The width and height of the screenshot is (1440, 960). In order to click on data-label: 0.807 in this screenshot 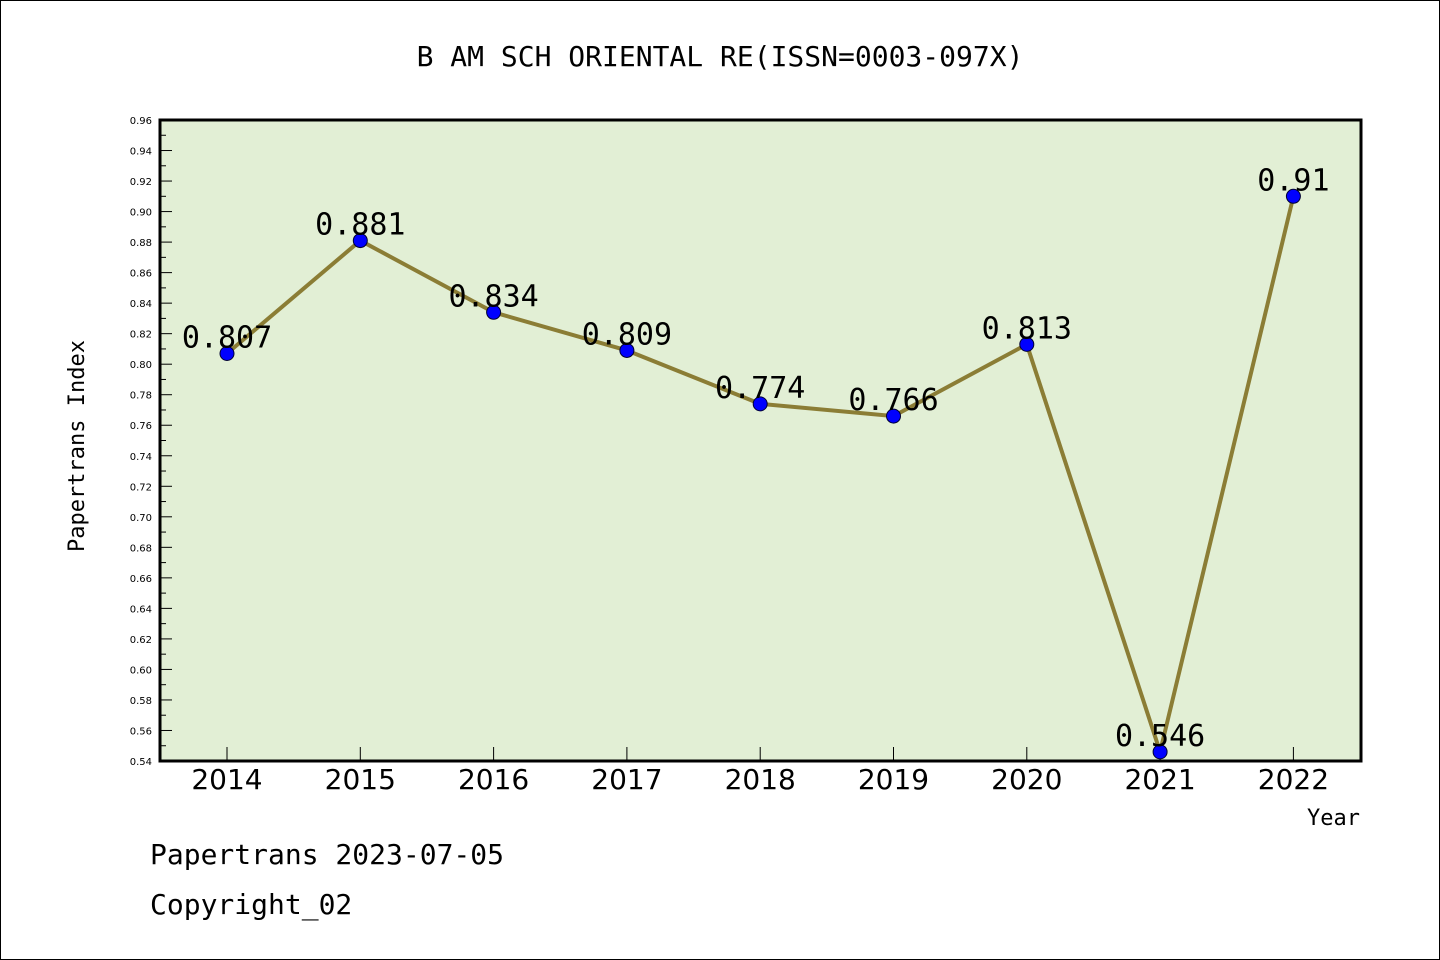, I will do `click(227, 338)`.